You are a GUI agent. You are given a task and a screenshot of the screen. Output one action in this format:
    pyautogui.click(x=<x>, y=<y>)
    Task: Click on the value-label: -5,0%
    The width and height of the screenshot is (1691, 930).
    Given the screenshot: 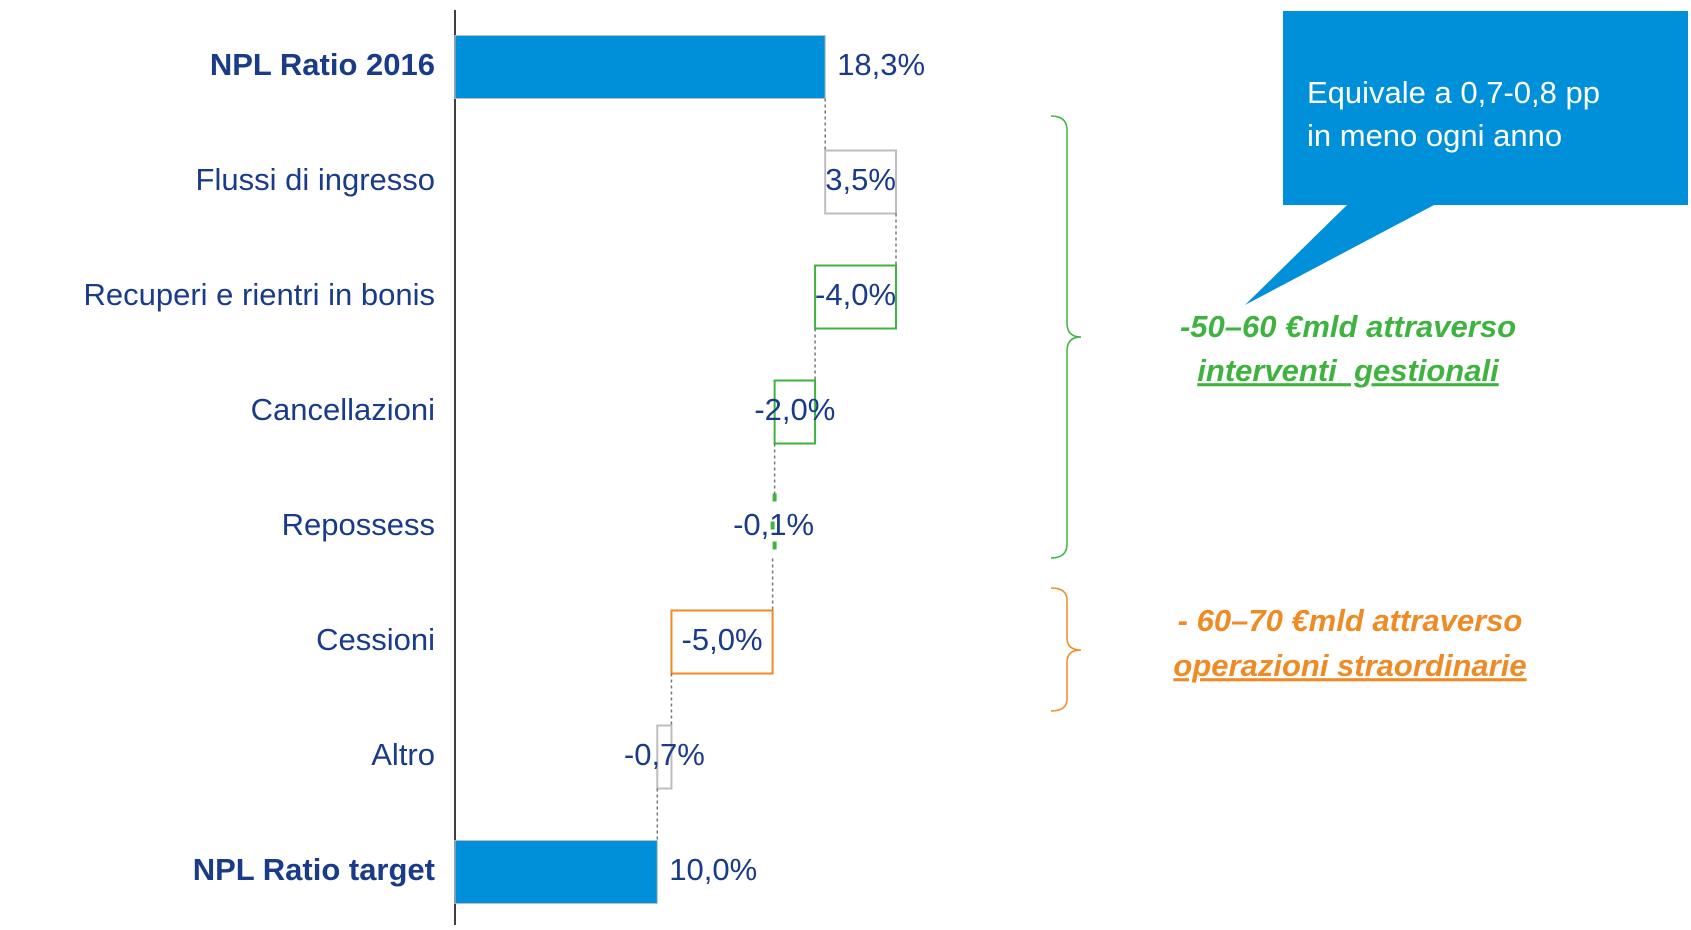 What is the action you would take?
    pyautogui.click(x=722, y=639)
    